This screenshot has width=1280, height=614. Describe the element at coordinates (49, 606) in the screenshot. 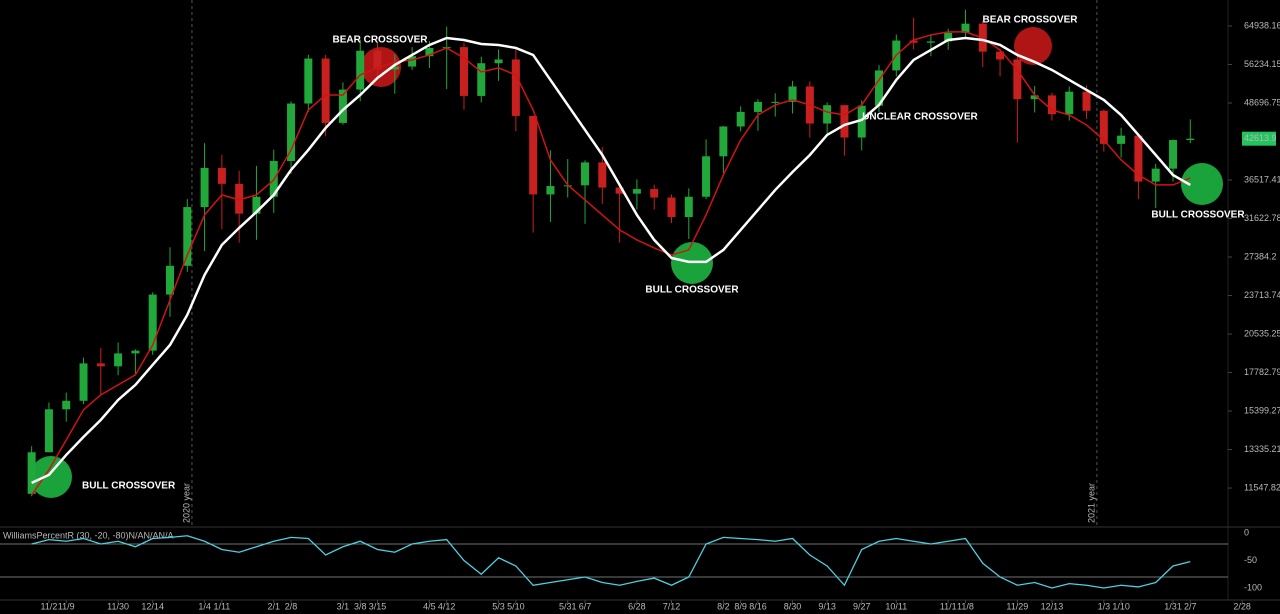

I see `x-tick-label: 11/2` at that location.